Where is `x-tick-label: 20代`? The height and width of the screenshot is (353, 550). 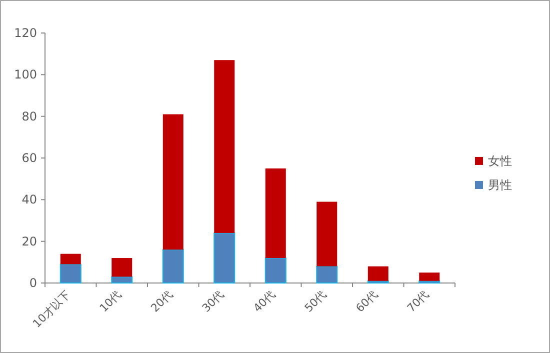 x-tick-label: 20代 is located at coordinates (162, 301).